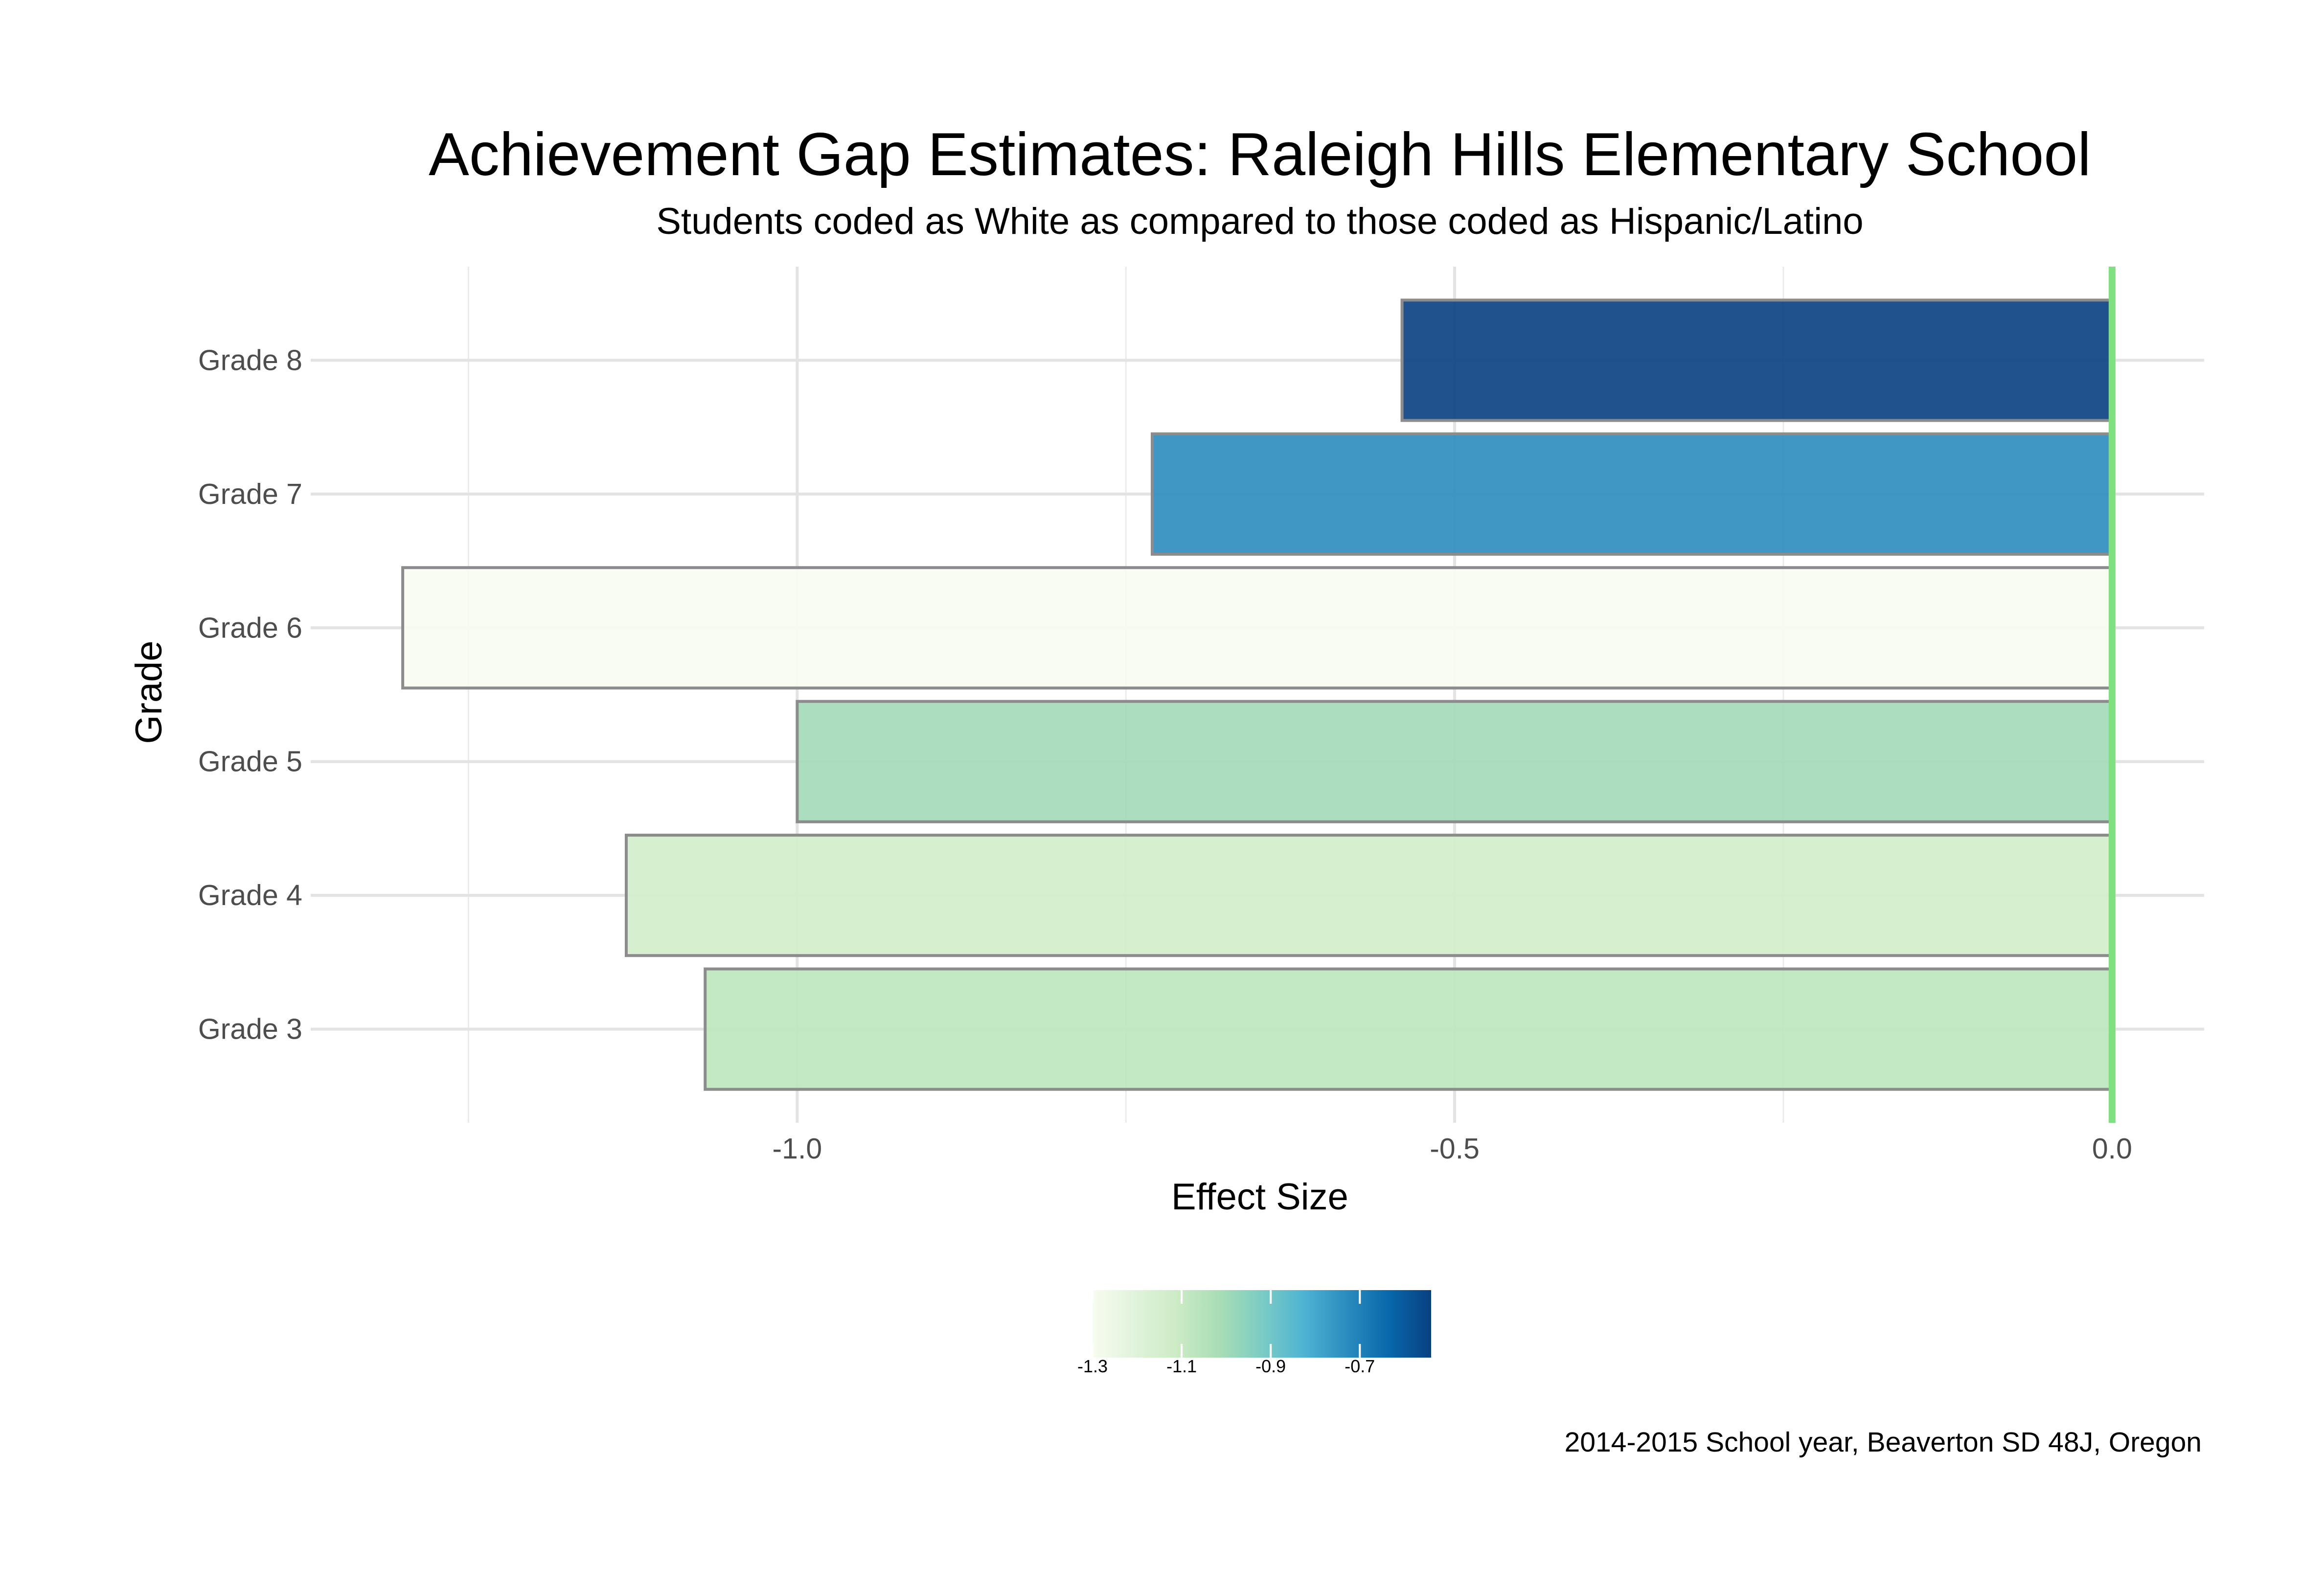  I want to click on y-tick-label-grade-3: Grade 3, so click(250, 1029).